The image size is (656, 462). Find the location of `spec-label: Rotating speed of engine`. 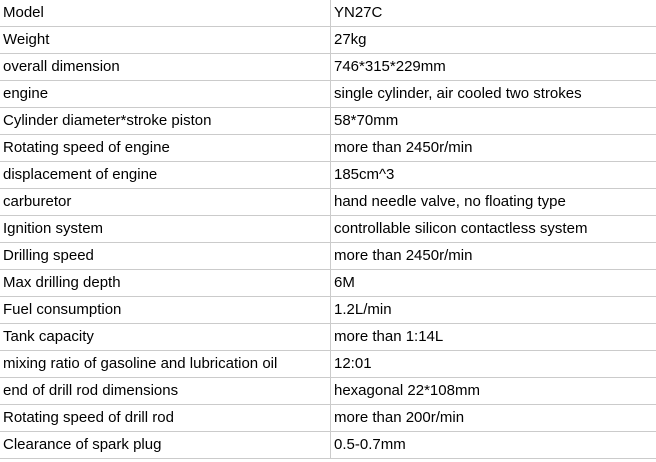

spec-label: Rotating speed of engine is located at coordinates (165, 148).